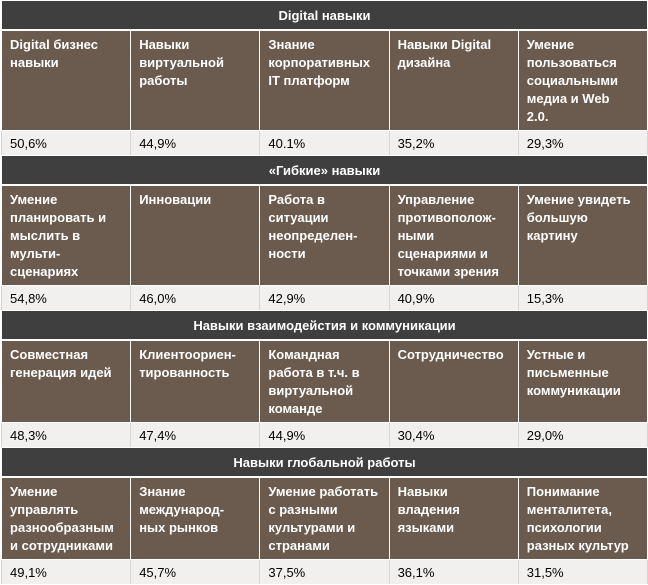  What do you see at coordinates (573, 372) in the screenshot?
I see `skill-label: Устные и письменные коммуникации` at bounding box center [573, 372].